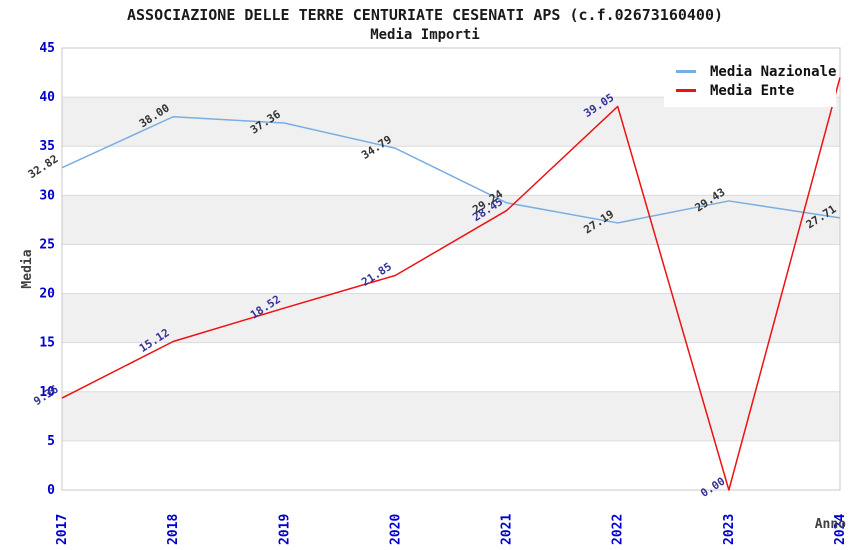 Image resolution: width=850 pixels, height=550 pixels. Describe the element at coordinates (830, 524) in the screenshot. I see `x-axis-title: Anno` at that location.